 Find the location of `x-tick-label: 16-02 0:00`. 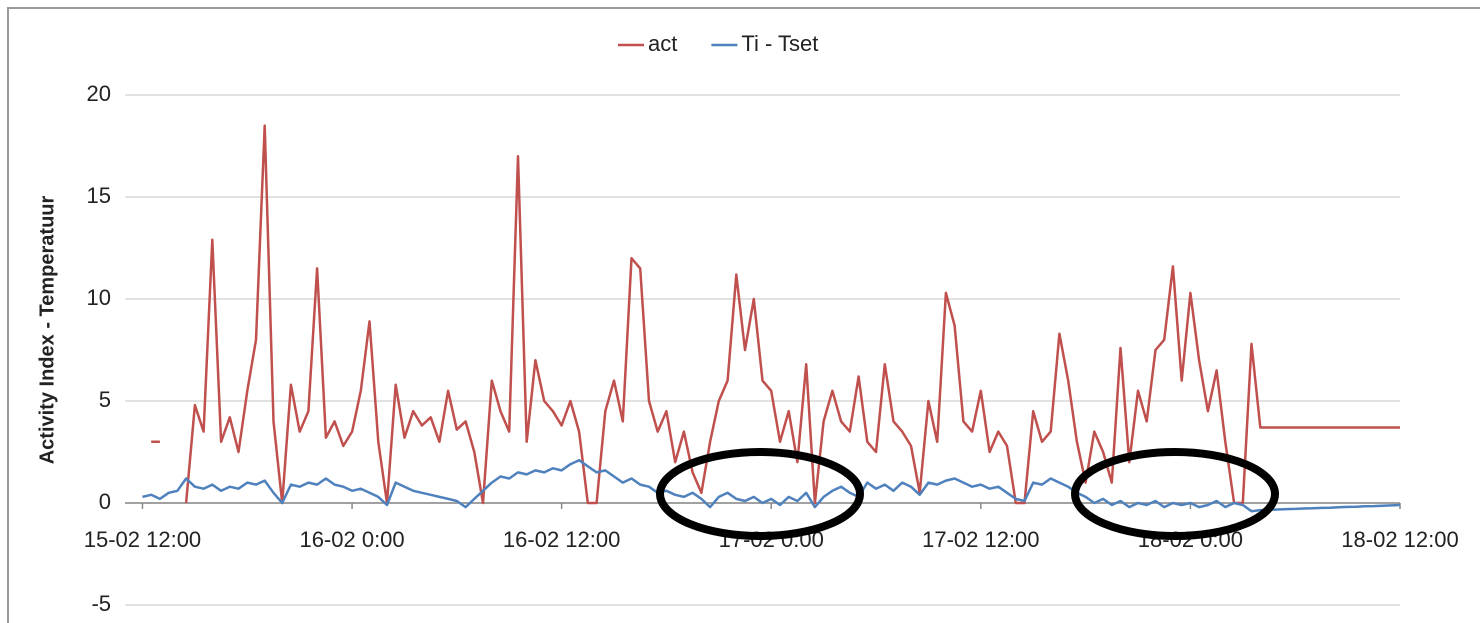

x-tick-label: 16-02 0:00 is located at coordinates (351, 539).